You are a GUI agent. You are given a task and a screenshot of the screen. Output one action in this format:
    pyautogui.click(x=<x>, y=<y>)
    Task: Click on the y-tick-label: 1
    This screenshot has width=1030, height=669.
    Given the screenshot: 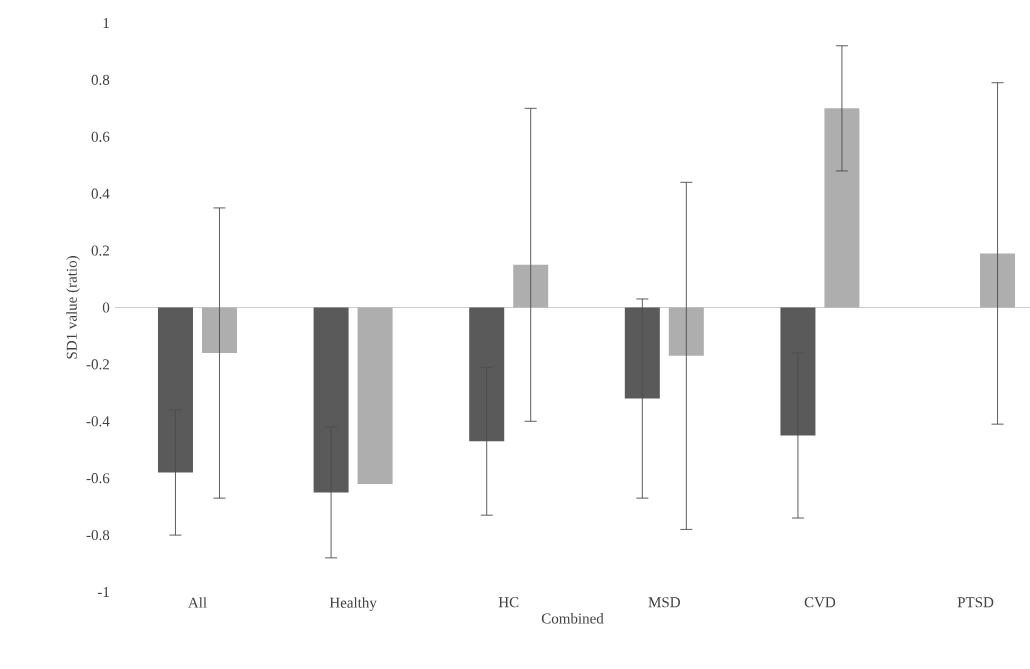 What is the action you would take?
    pyautogui.click(x=106, y=23)
    